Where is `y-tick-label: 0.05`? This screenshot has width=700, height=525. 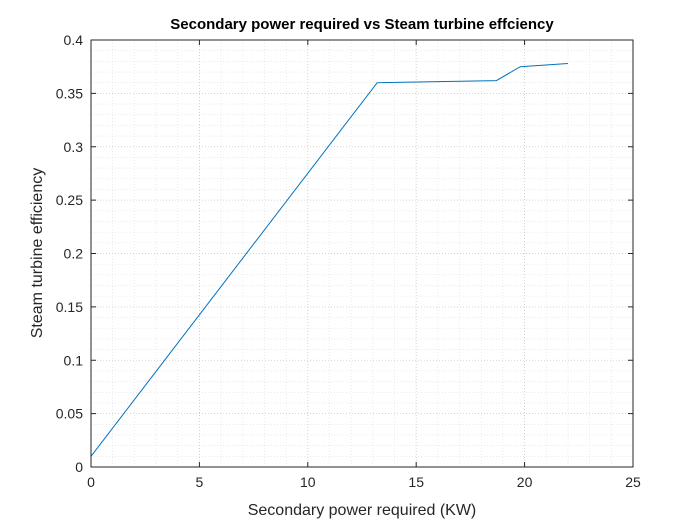
y-tick-label: 0.05 is located at coordinates (69, 414).